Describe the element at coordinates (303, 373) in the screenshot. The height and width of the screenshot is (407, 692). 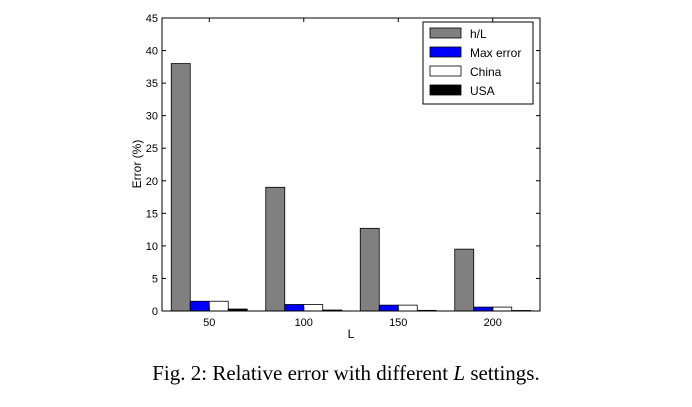
I see `caption-prefix: Fig. 2: Relative error with different` at that location.